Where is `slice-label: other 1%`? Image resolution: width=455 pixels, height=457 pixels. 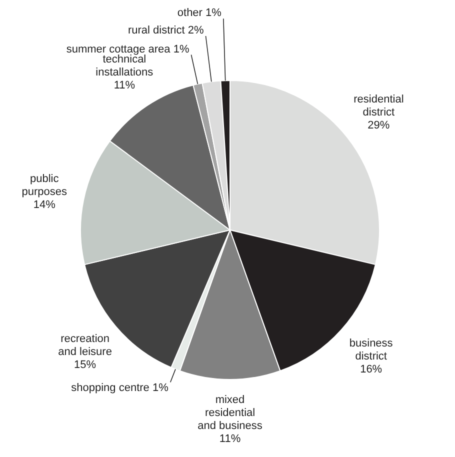
slice-label: other 1% is located at coordinates (199, 13).